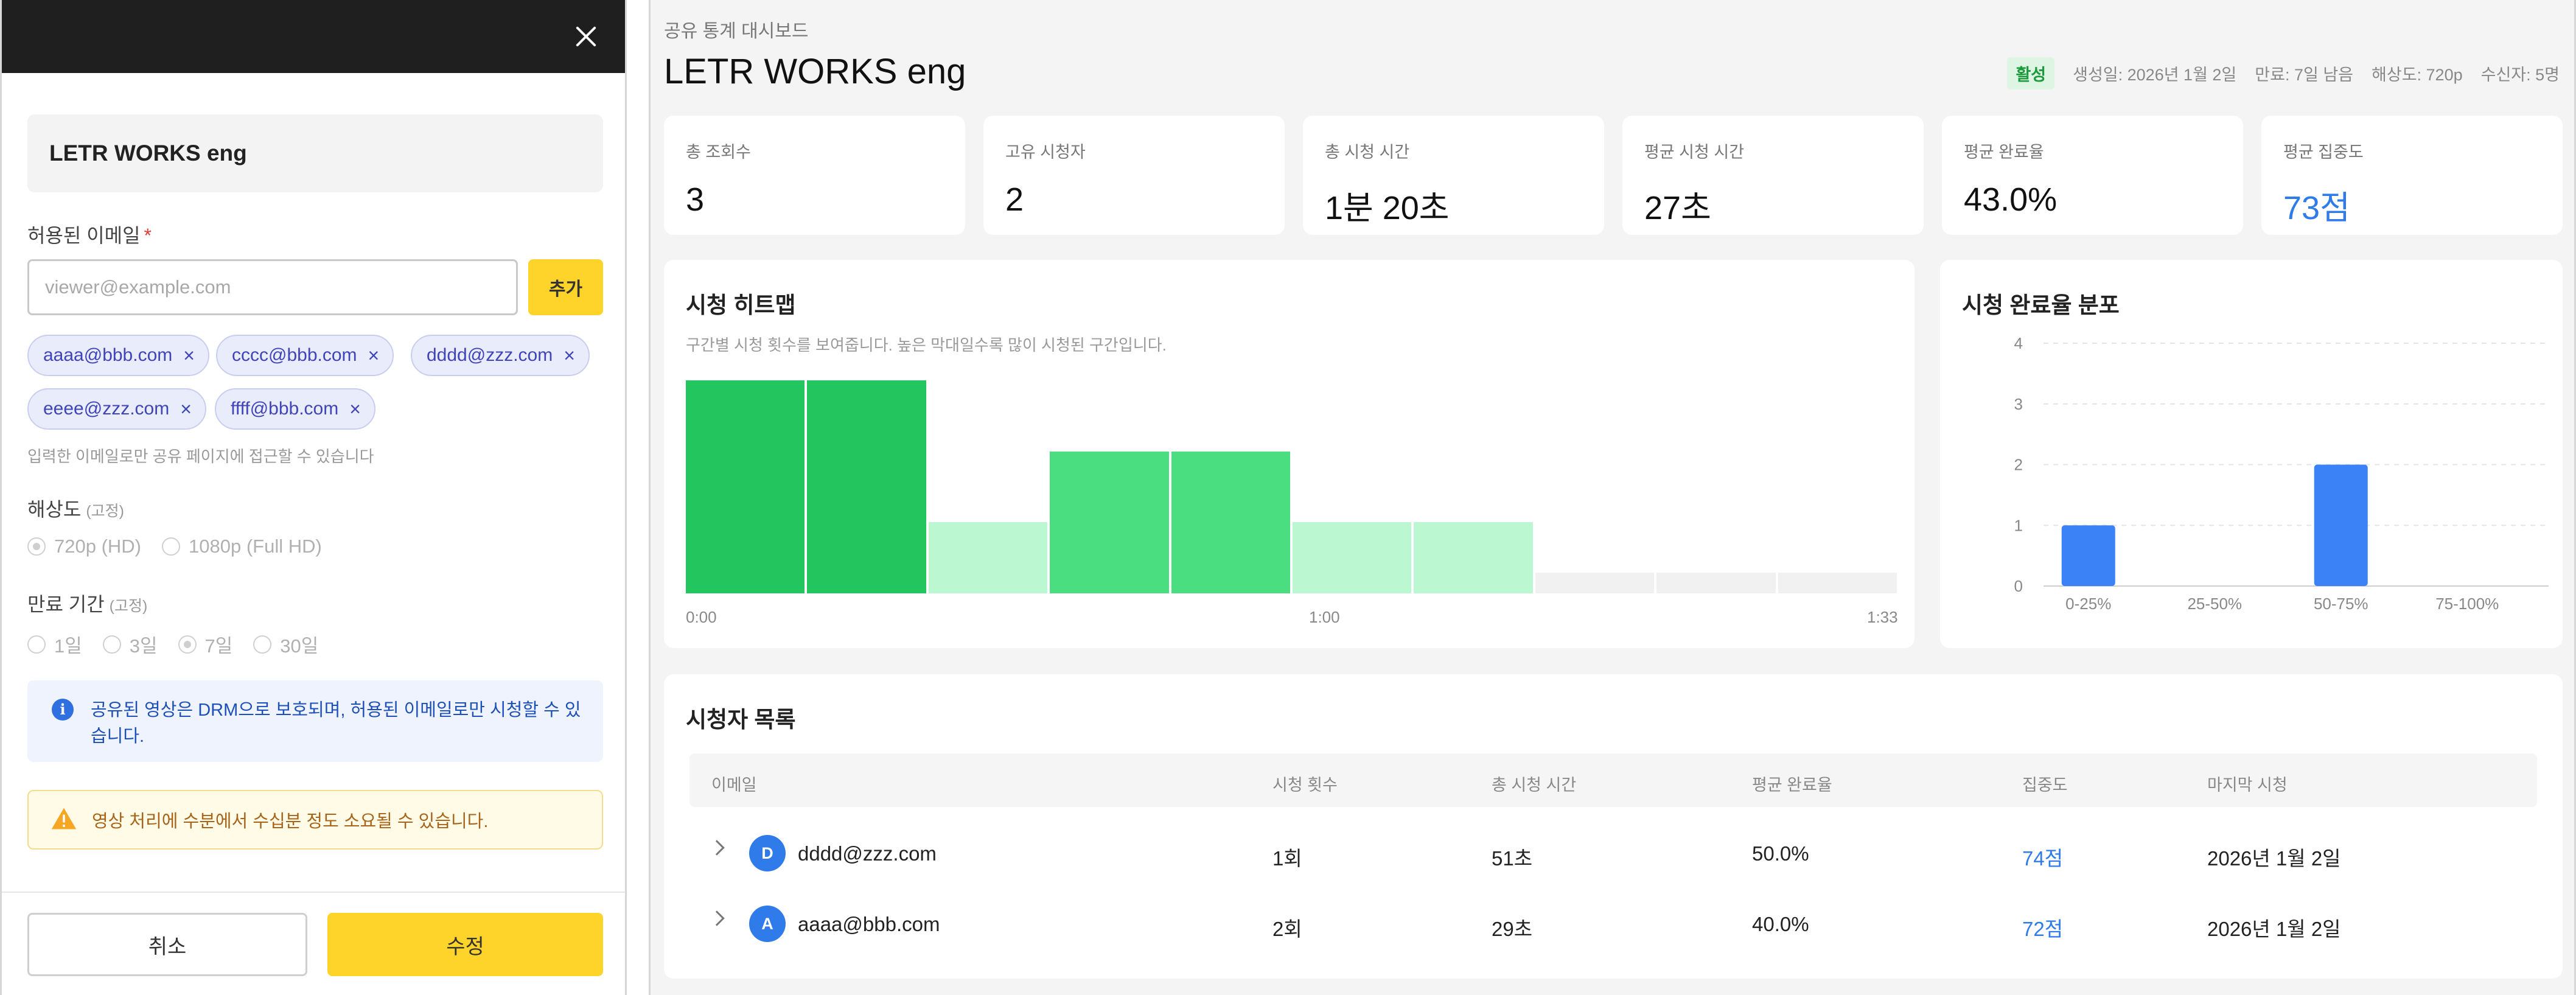  What do you see at coordinates (2088, 555) in the screenshot?
I see `bar` at bounding box center [2088, 555].